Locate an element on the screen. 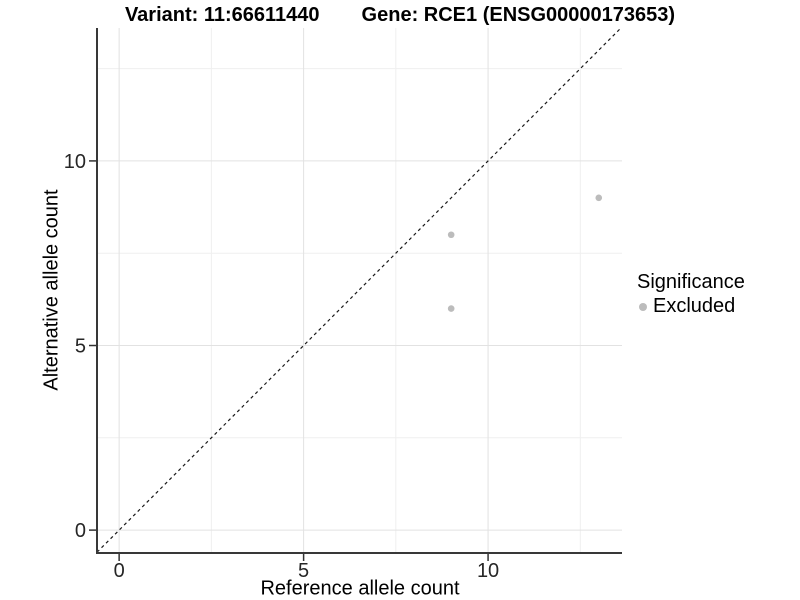 The width and height of the screenshot is (800, 600). legend-title: Significance is located at coordinates (691, 282).